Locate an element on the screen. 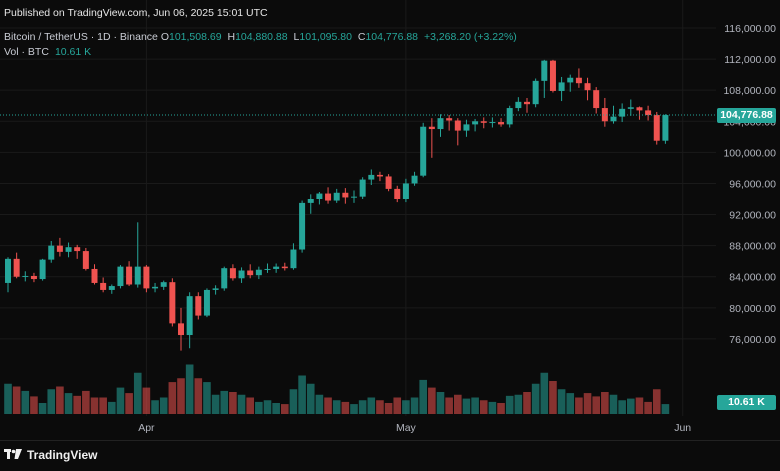 The width and height of the screenshot is (780, 471). price-tick-label: 88,000.00 is located at coordinates (752, 247).